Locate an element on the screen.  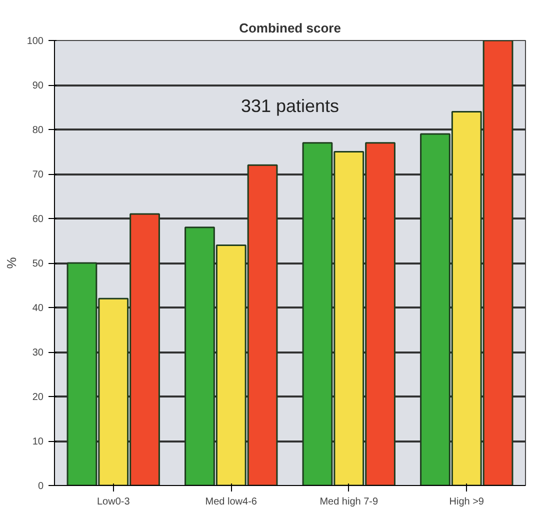
annotation: 331 patients is located at coordinates (290, 106).